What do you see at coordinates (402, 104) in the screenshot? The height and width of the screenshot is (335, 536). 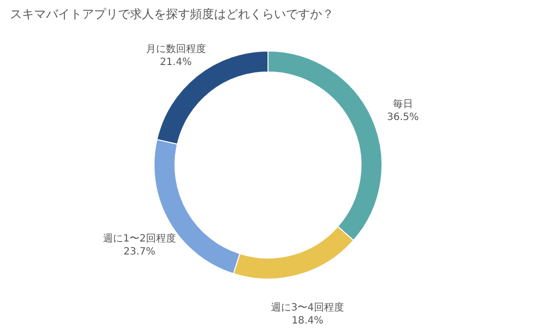 I see `slice-label: 毎日` at bounding box center [402, 104].